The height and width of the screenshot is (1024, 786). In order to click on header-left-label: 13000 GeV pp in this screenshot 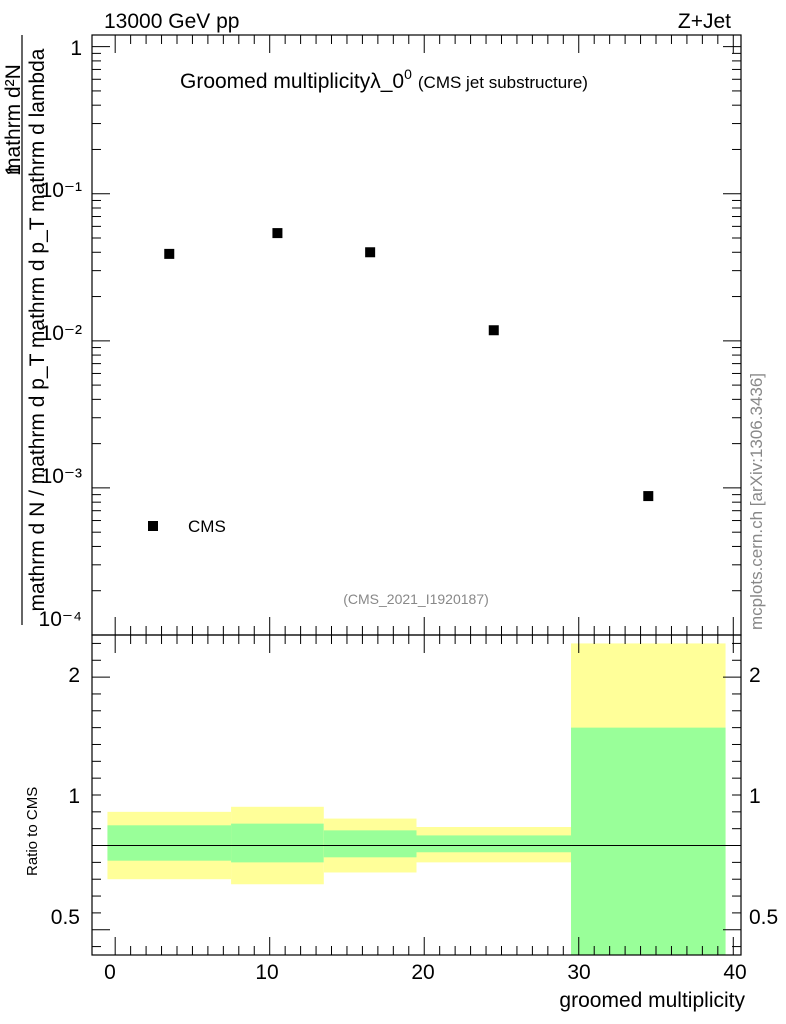, I will do `click(171, 21)`.